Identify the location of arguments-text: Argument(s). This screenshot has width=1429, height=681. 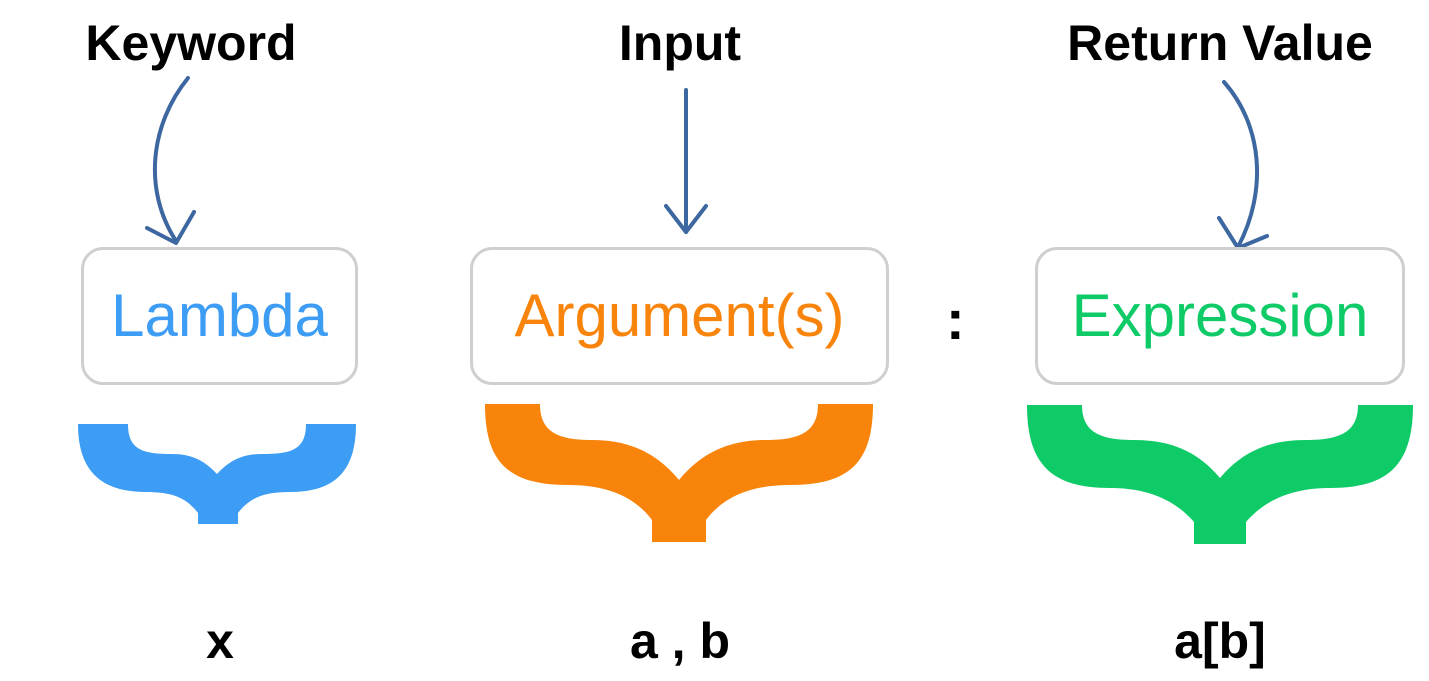
(679, 315).